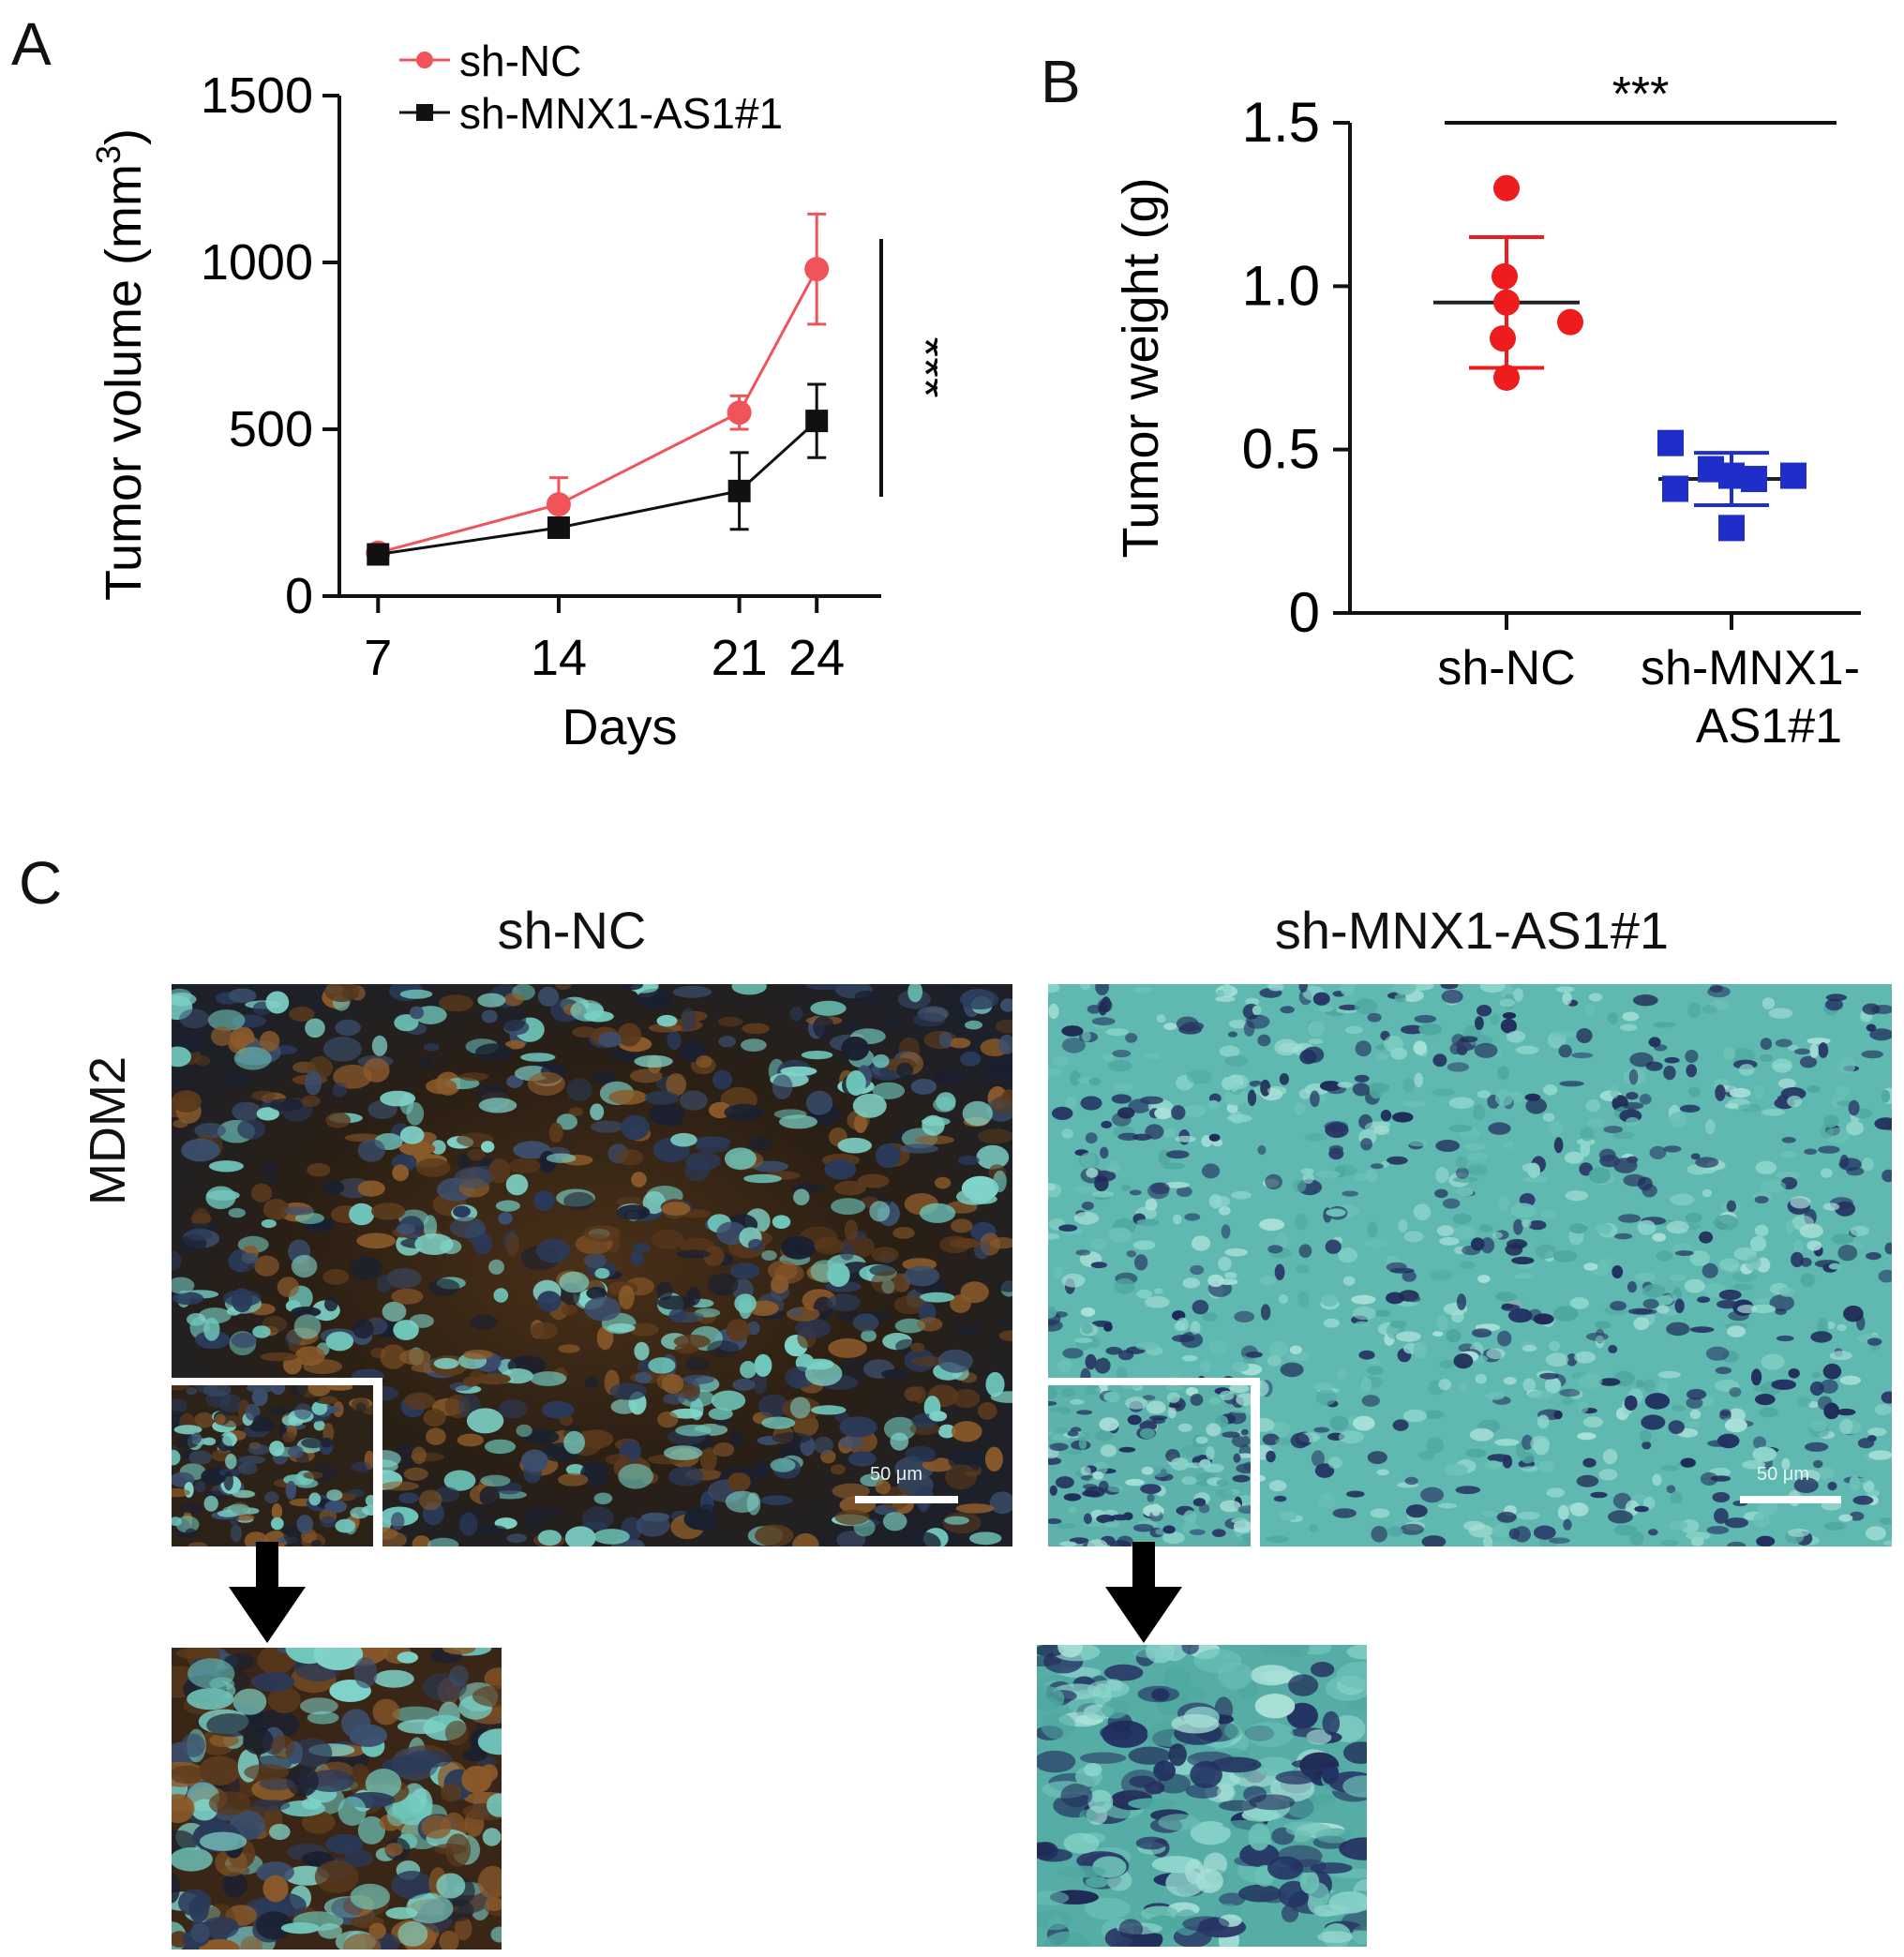 Image resolution: width=1904 pixels, height=1957 pixels. I want to click on y-tick-label: 1500, so click(257, 95).